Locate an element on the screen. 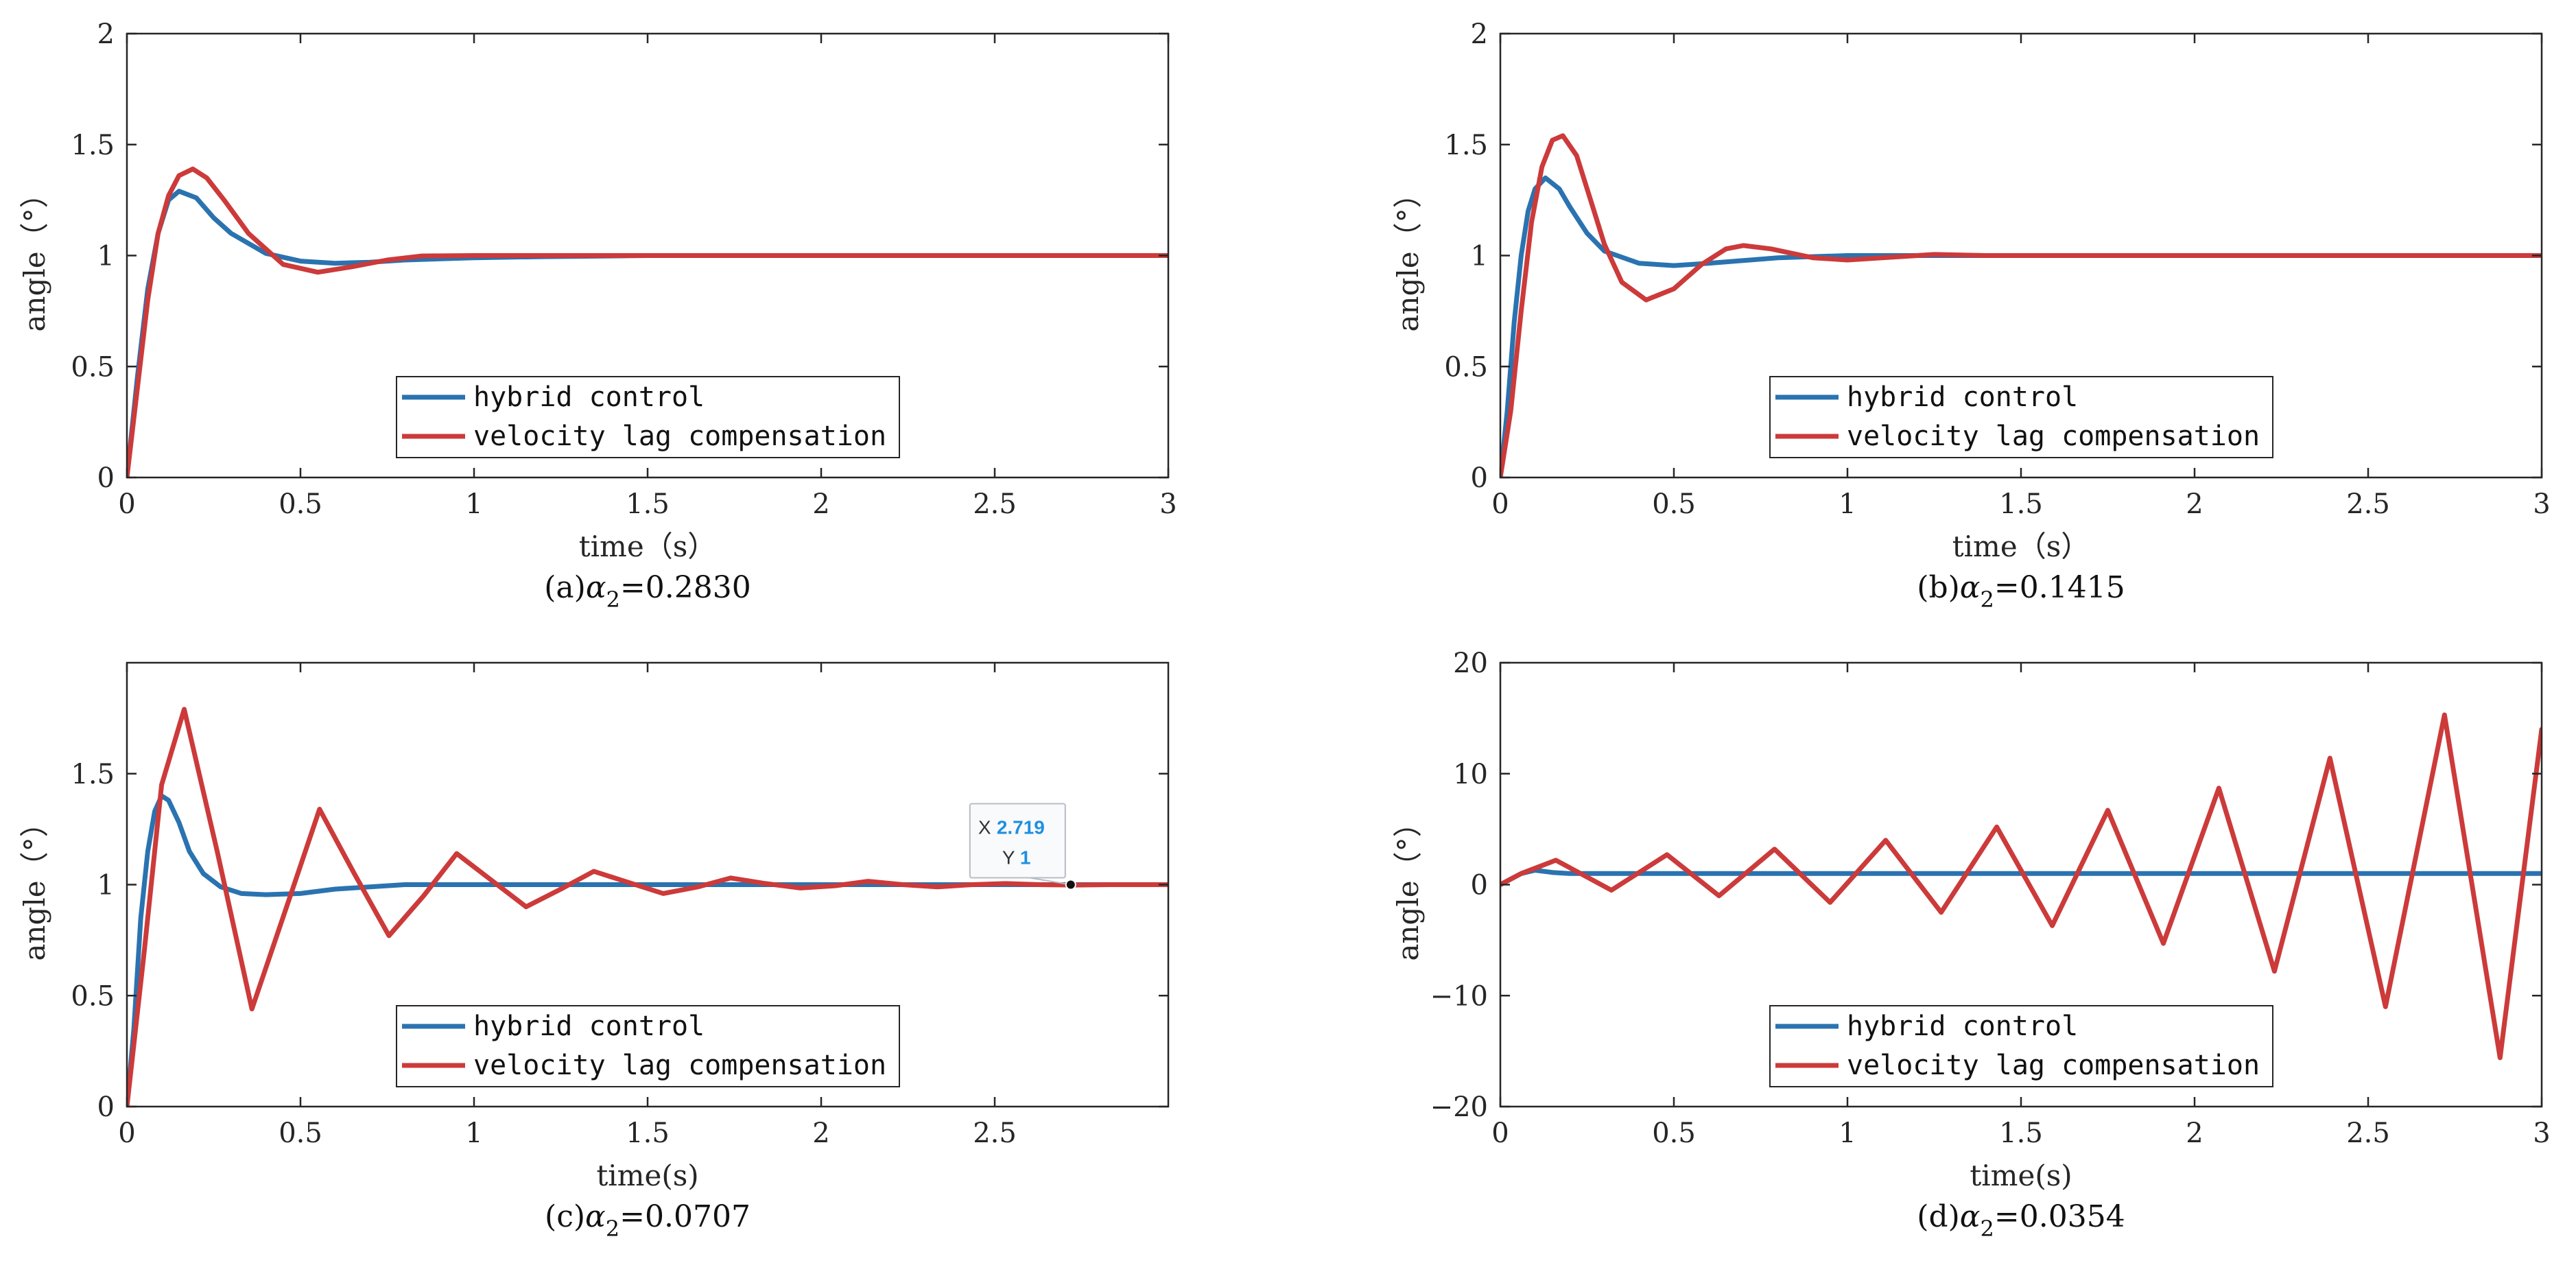 The width and height of the screenshot is (2576, 1263). caption-value: =0.2830 is located at coordinates (685, 588).